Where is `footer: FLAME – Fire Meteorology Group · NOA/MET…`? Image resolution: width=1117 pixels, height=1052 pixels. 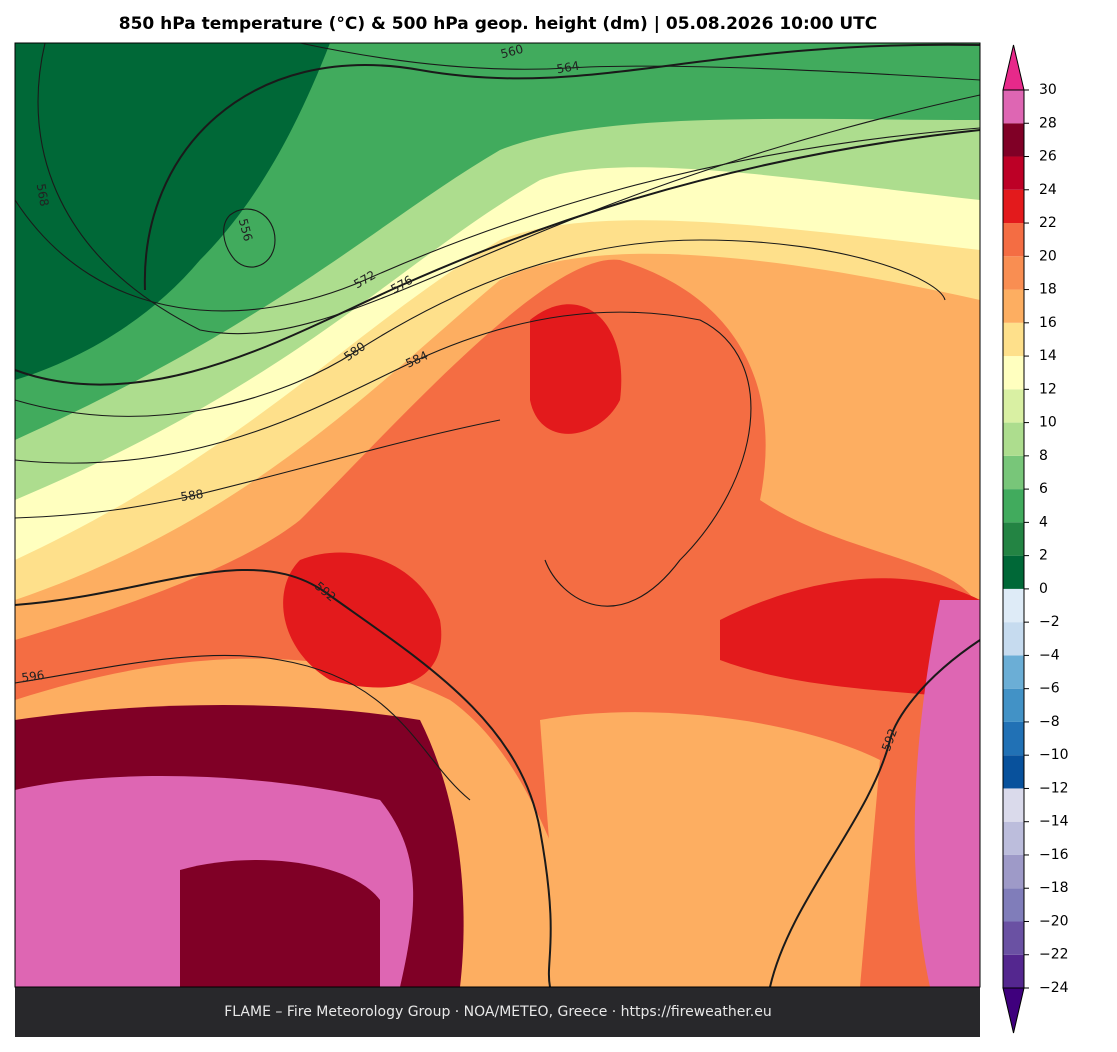 footer: FLAME – Fire Meteorology Group · NOA/MET… is located at coordinates (498, 1012).